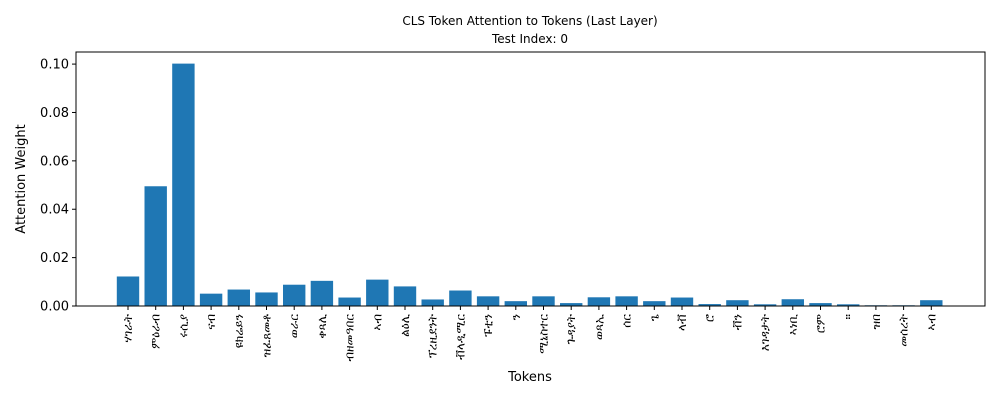 The width and height of the screenshot is (1000, 400). I want to click on x-tick-label: ።, so click(848, 317).